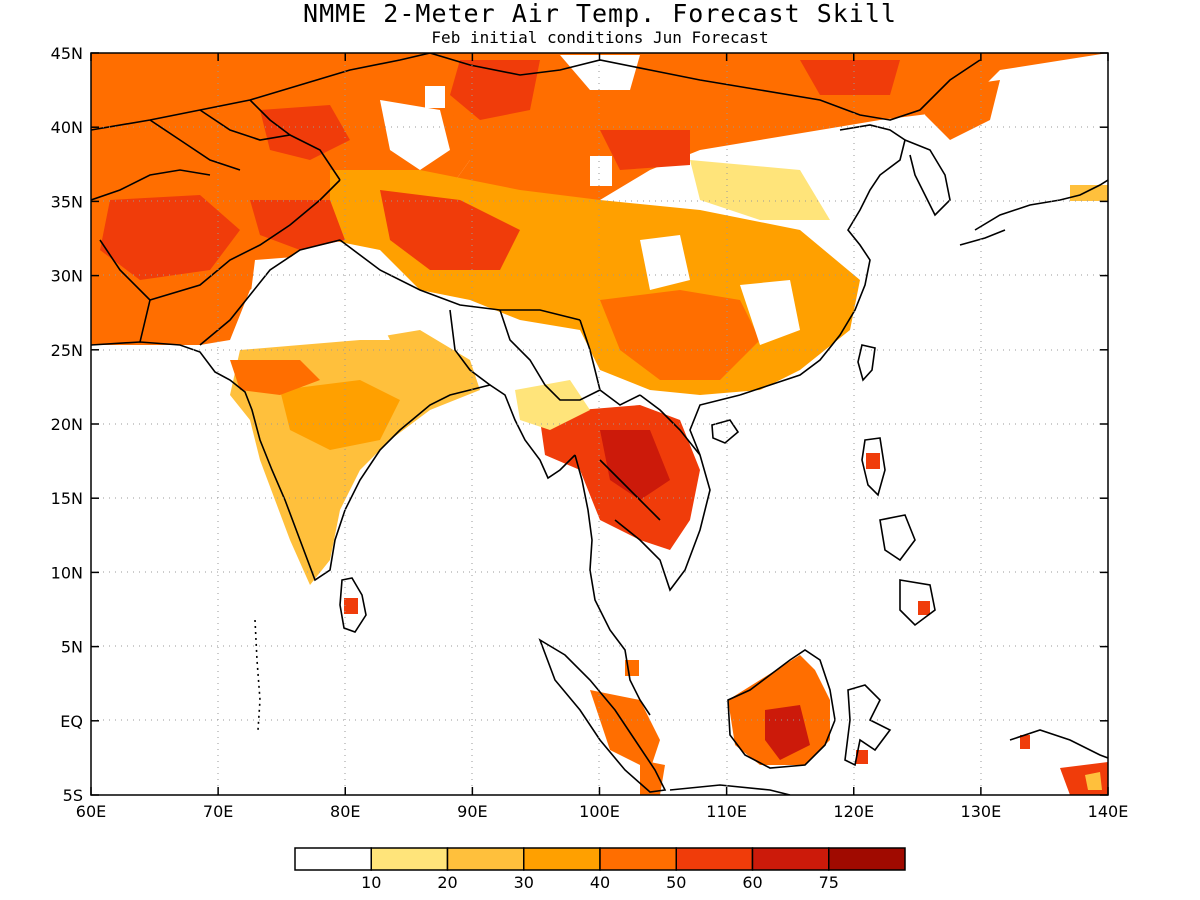  I want to click on x-tick-label: 80E, so click(345, 811).